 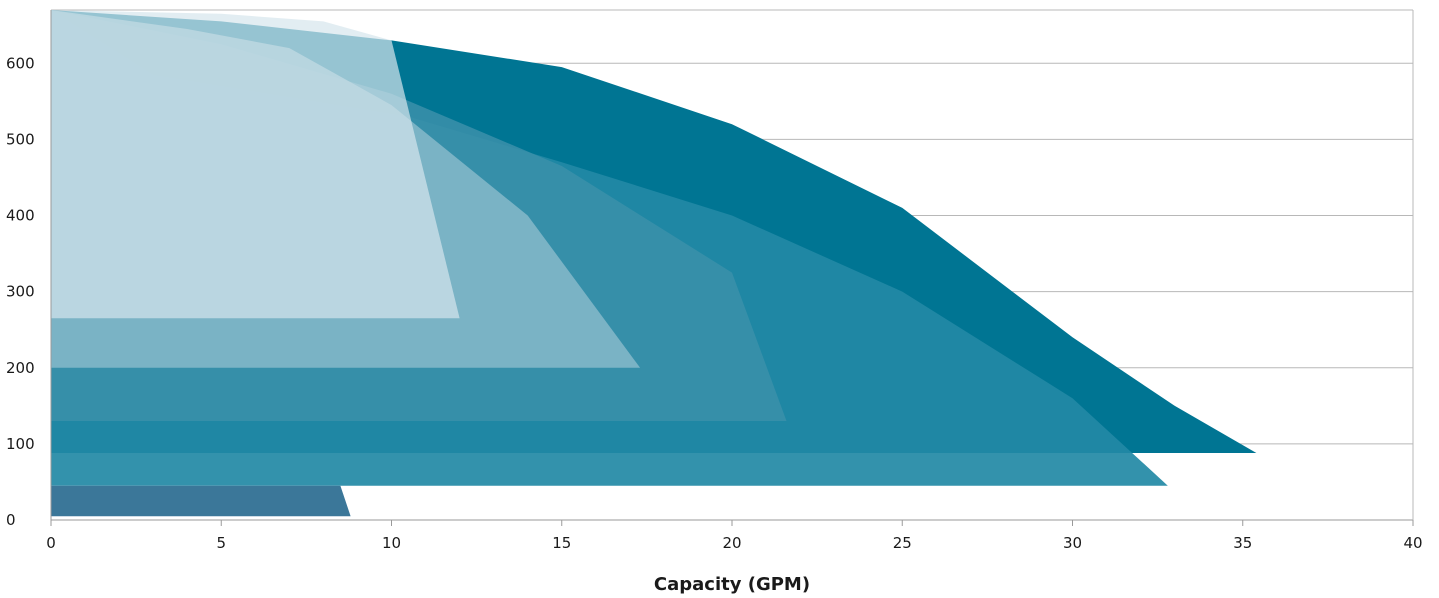 I want to click on y-tick-label-300: 300, so click(x=20, y=292).